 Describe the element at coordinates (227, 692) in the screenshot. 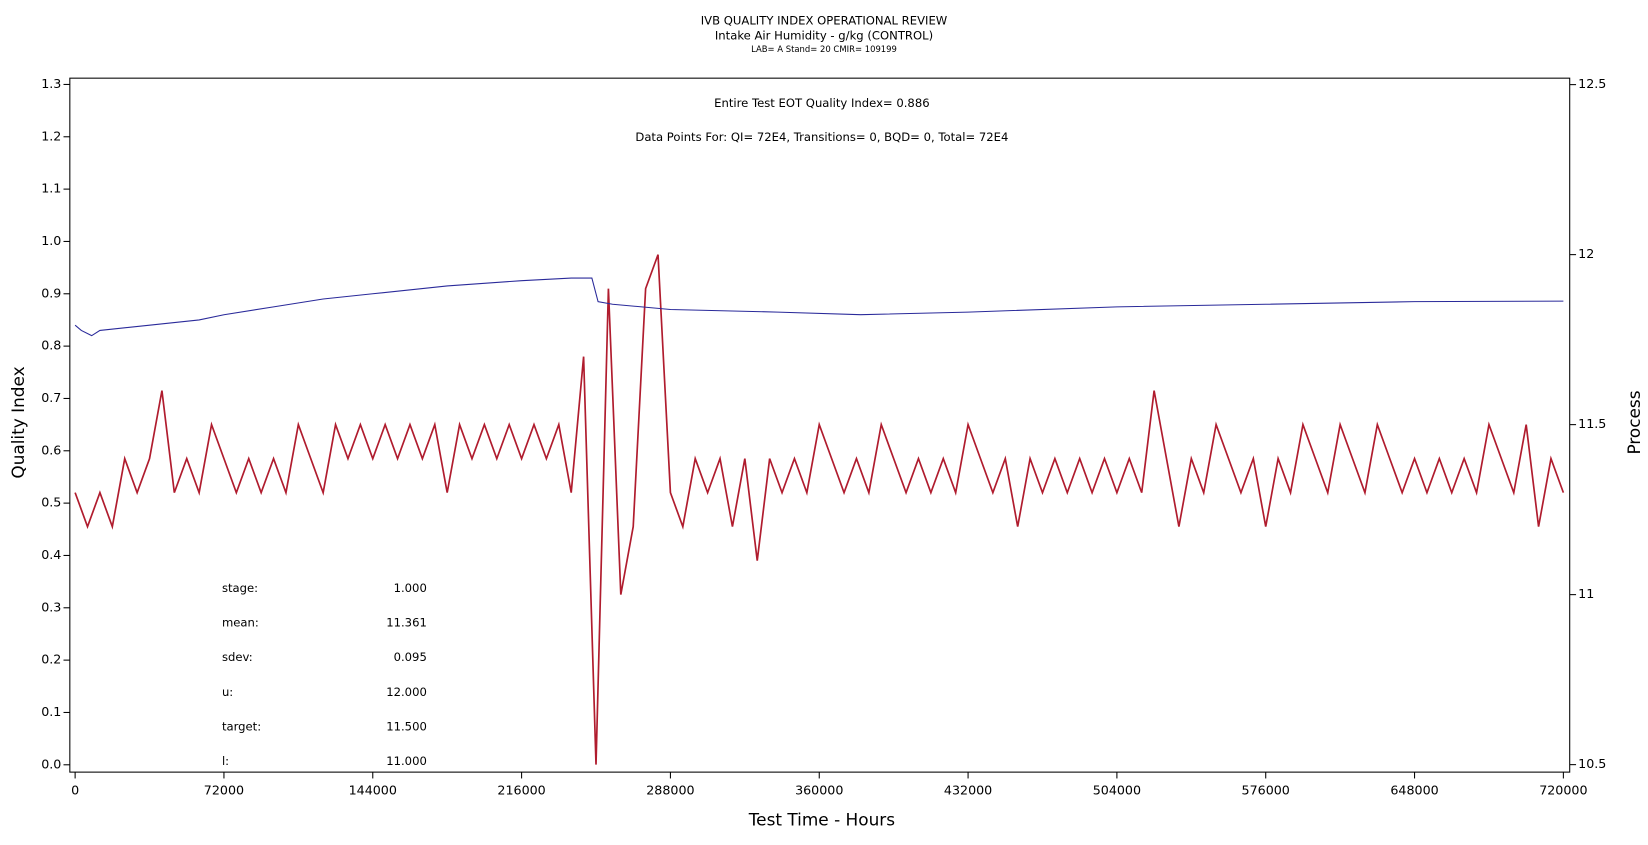

I see `stat-label: u:` at that location.